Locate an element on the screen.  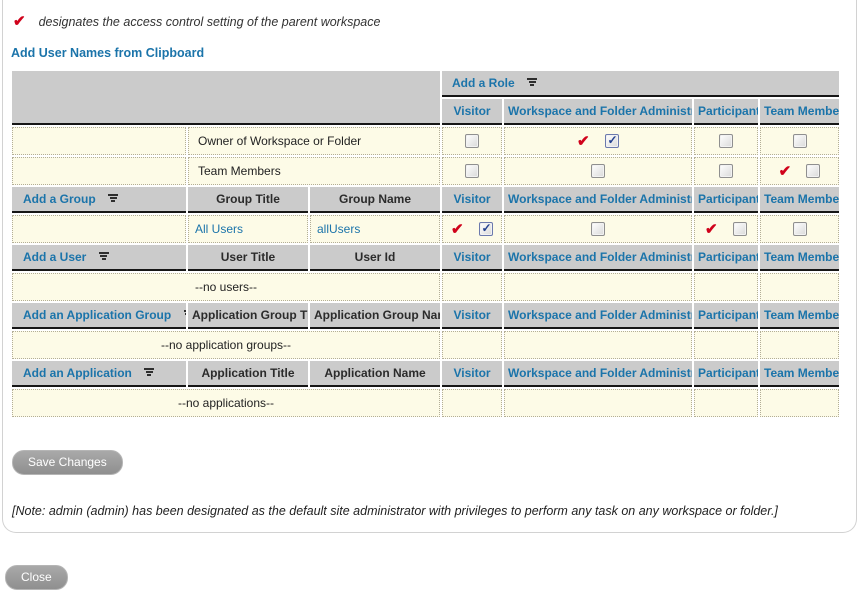
add-a-user-header-cell: Add a User is located at coordinates (99, 258).